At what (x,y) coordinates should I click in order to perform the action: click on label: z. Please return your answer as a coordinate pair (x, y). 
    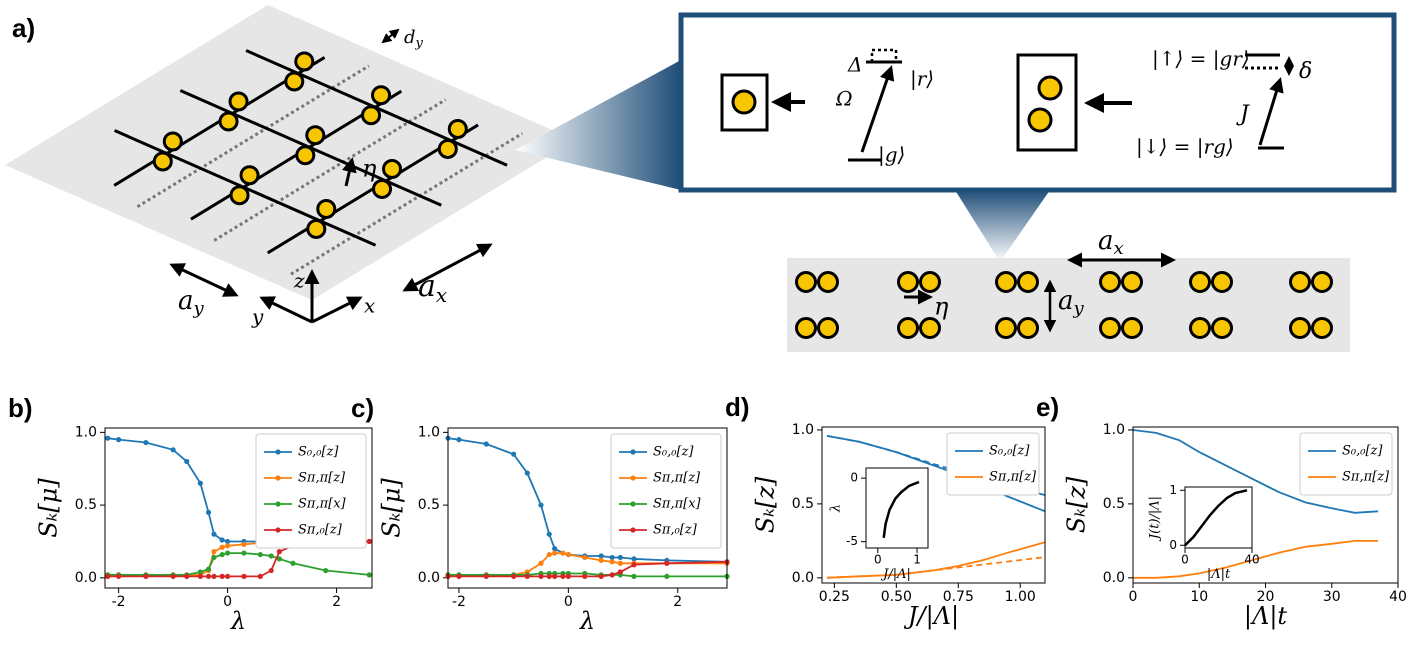
    Looking at the image, I should click on (299, 281).